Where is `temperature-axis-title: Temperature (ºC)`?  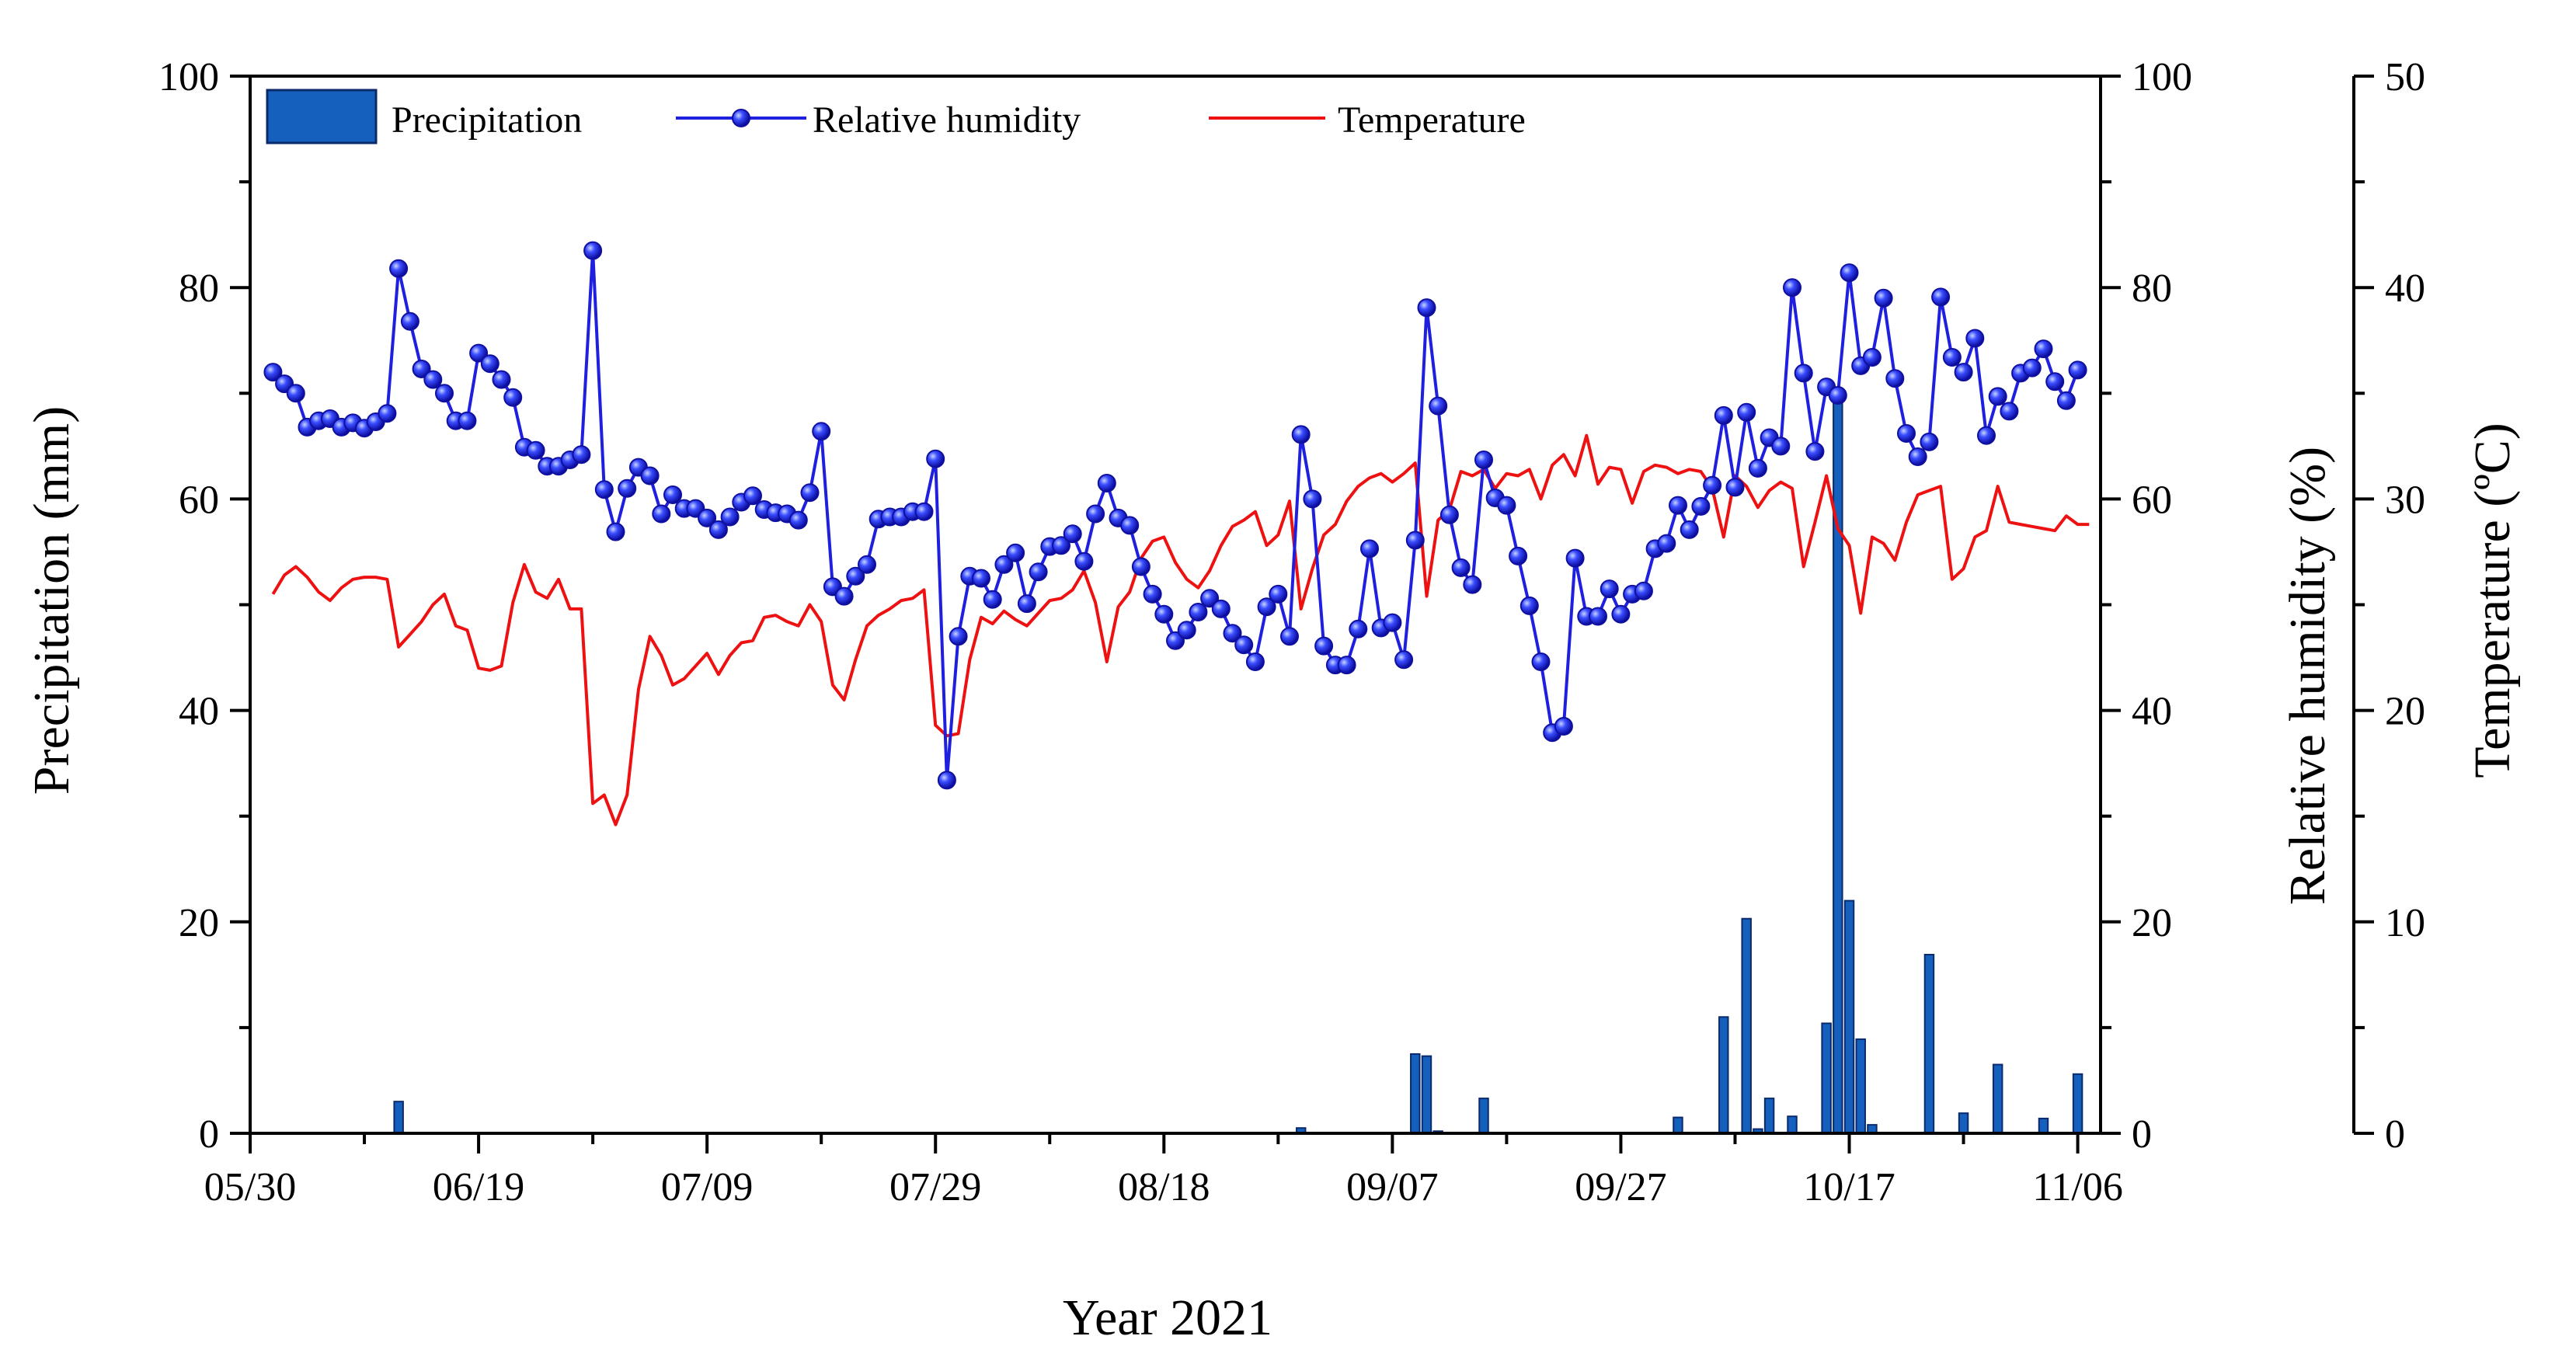
temperature-axis-title: Temperature (ºC) is located at coordinates (2492, 600).